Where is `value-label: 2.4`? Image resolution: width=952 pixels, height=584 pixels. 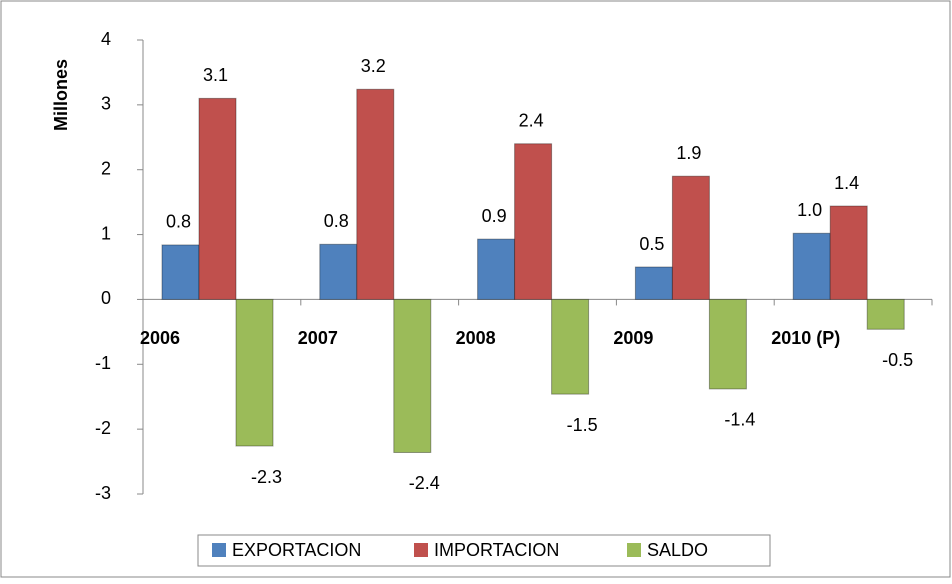
value-label: 2.4 is located at coordinates (531, 121).